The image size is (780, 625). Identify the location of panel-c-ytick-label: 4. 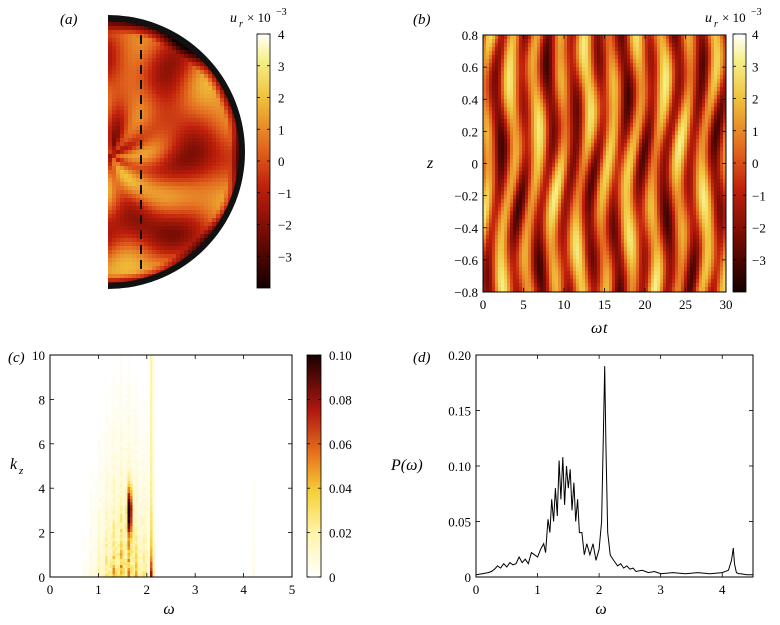
(42, 488).